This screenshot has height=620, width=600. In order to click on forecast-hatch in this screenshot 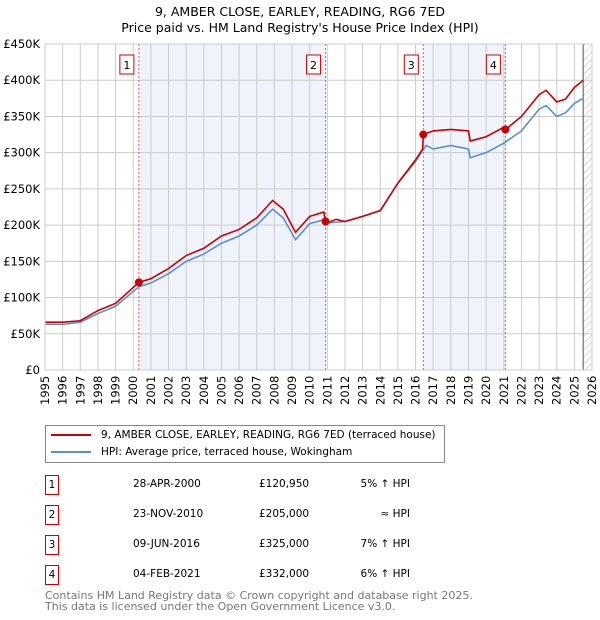, I will do `click(587, 207)`.